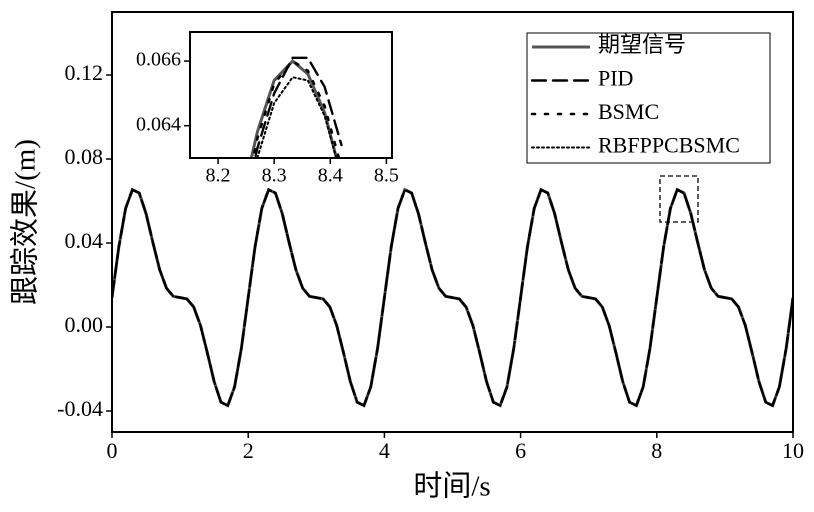 Image resolution: width=814 pixels, height=512 pixels. What do you see at coordinates (615, 78) in the screenshot?
I see `legend-label: PID` at bounding box center [615, 78].